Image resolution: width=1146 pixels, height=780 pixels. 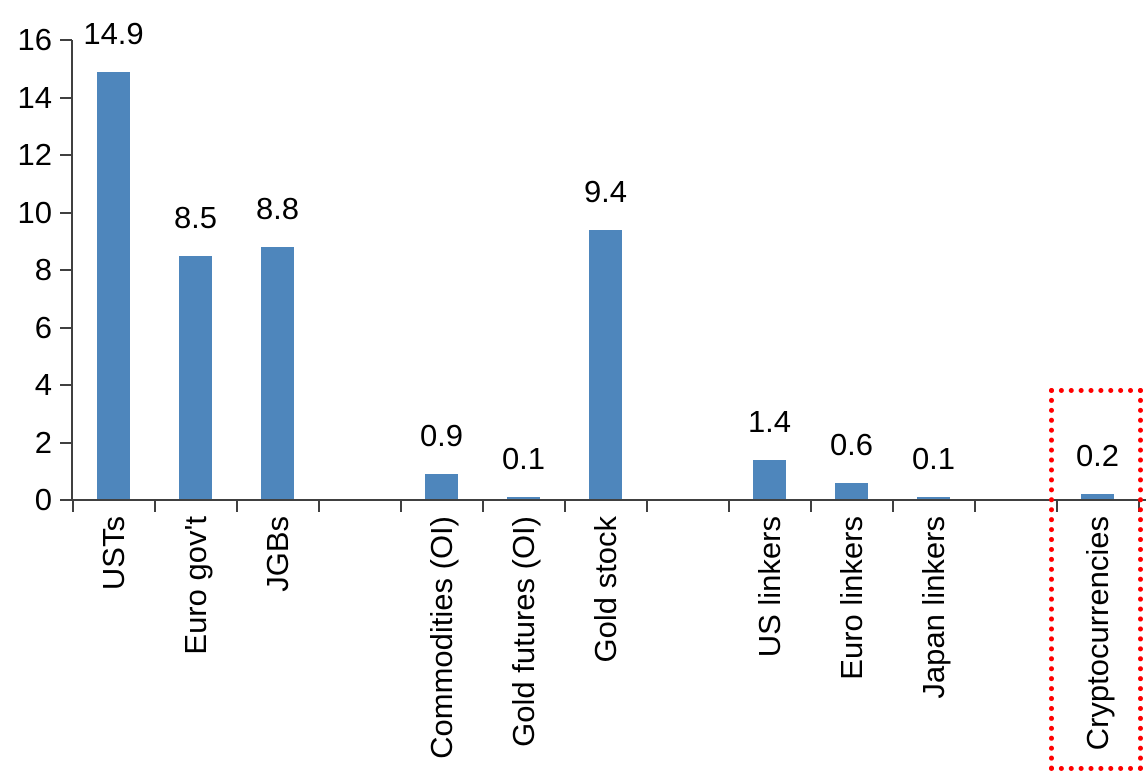 I want to click on category-label: Commodities (OI), so click(x=441, y=637).